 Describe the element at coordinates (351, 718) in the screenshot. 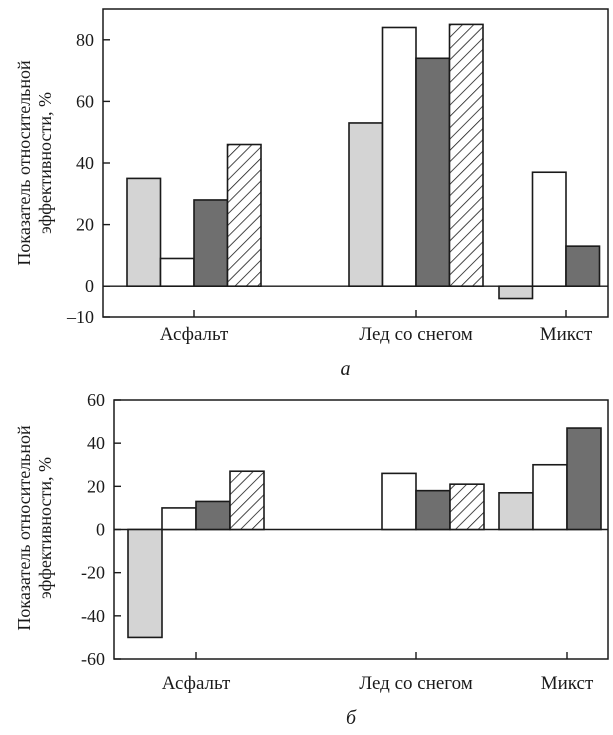

I see `panel-label: б` at that location.